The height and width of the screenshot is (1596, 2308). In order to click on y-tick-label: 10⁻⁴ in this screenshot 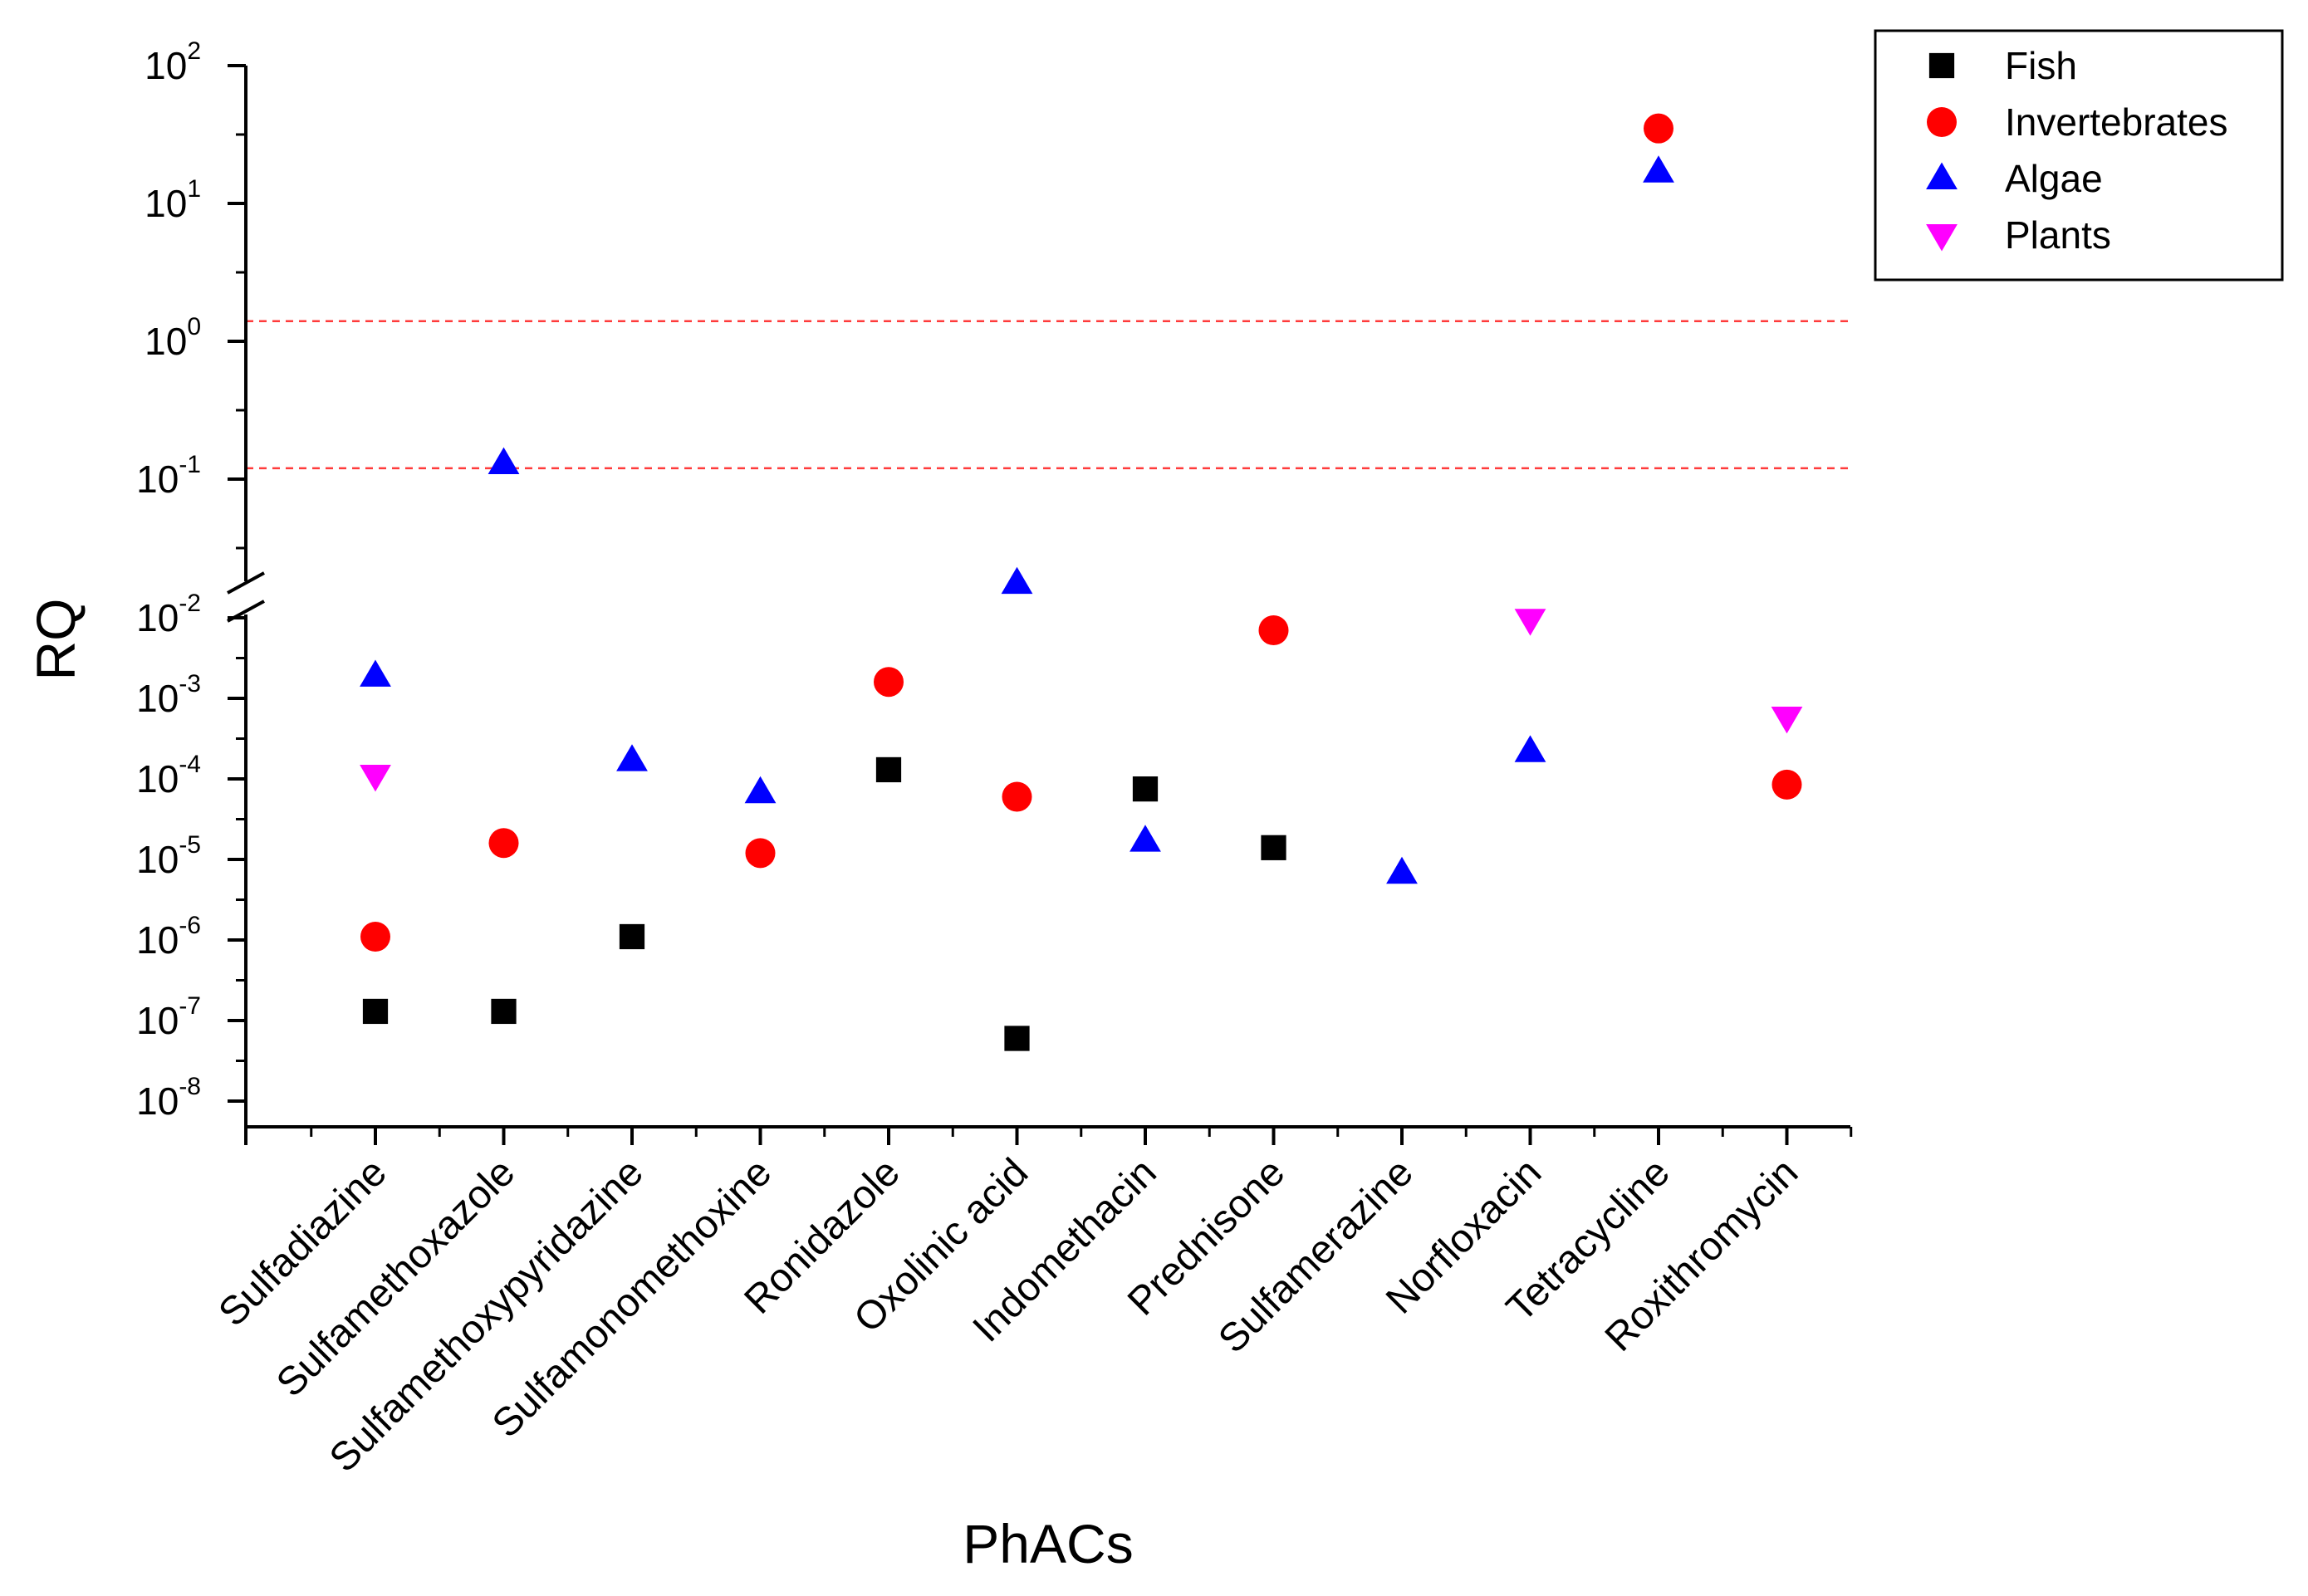, I will do `click(168, 775)`.